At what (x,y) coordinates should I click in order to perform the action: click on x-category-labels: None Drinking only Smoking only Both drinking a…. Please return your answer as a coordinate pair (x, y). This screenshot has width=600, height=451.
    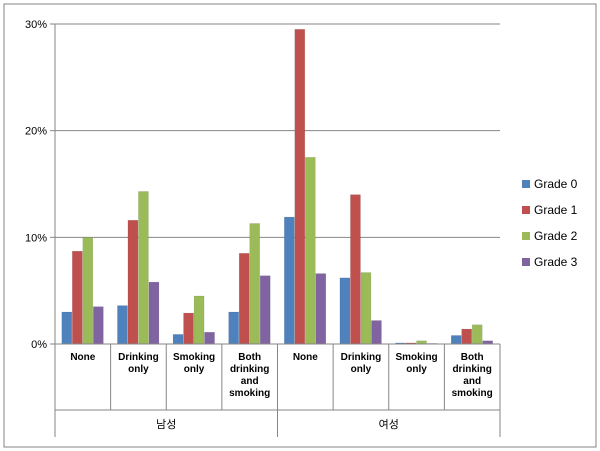
    Looking at the image, I should click on (281, 391).